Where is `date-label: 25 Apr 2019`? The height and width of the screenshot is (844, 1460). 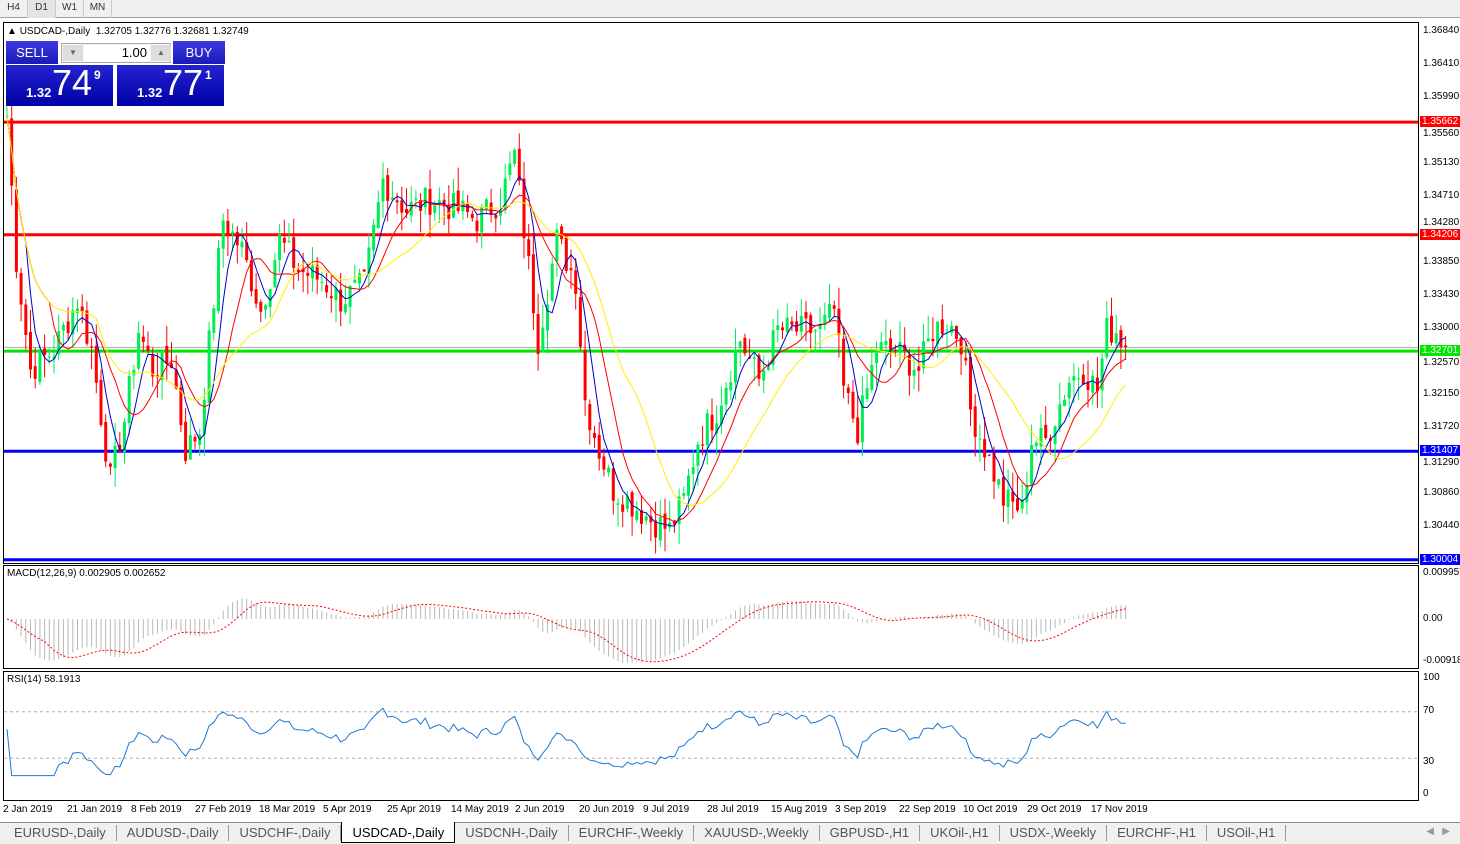
date-label: 25 Apr 2019 is located at coordinates (414, 809).